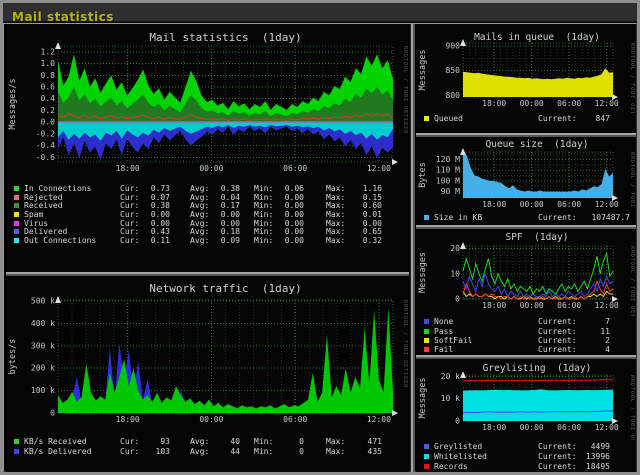 The height and width of the screenshot is (475, 640). What do you see at coordinates (526, 218) in the screenshot?
I see `queue-size-legend: Size in KB Current: 107487.7` at bounding box center [526, 218].